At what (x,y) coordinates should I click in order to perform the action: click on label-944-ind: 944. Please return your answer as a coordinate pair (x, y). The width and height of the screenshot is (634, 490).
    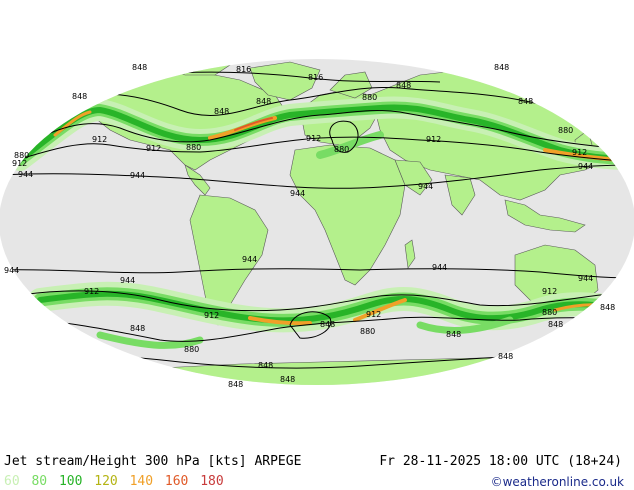
    Looking at the image, I should click on (425, 186).